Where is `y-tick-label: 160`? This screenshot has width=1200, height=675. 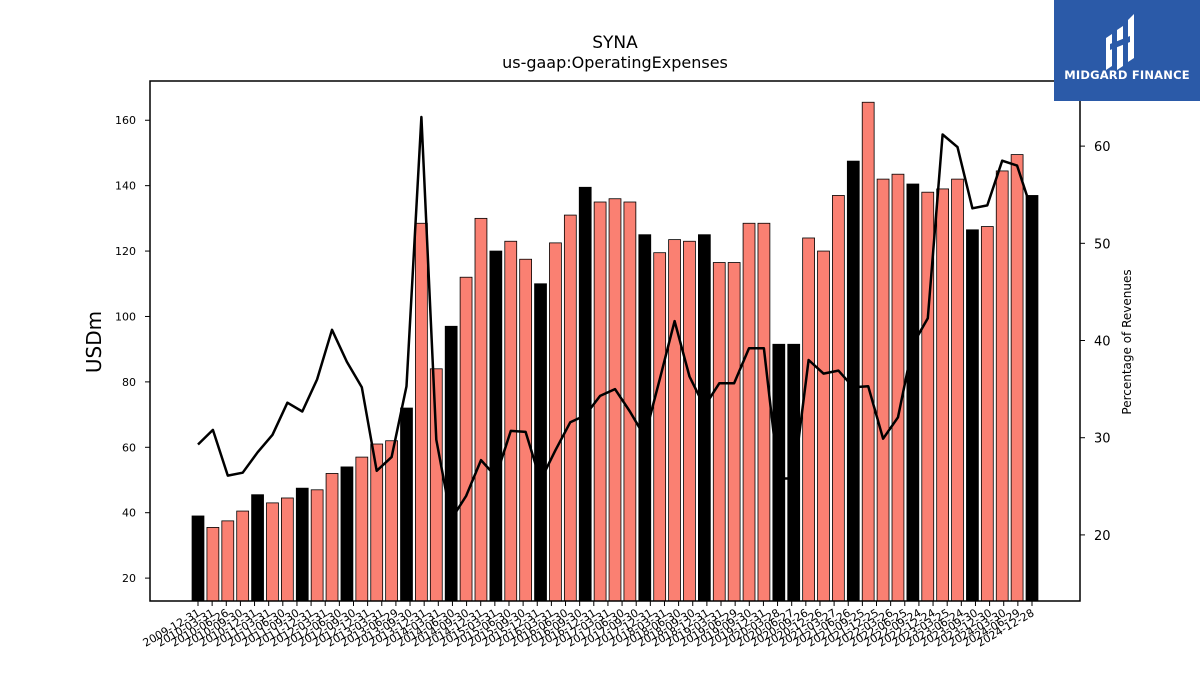
y-tick-label: 160 is located at coordinates (125, 120).